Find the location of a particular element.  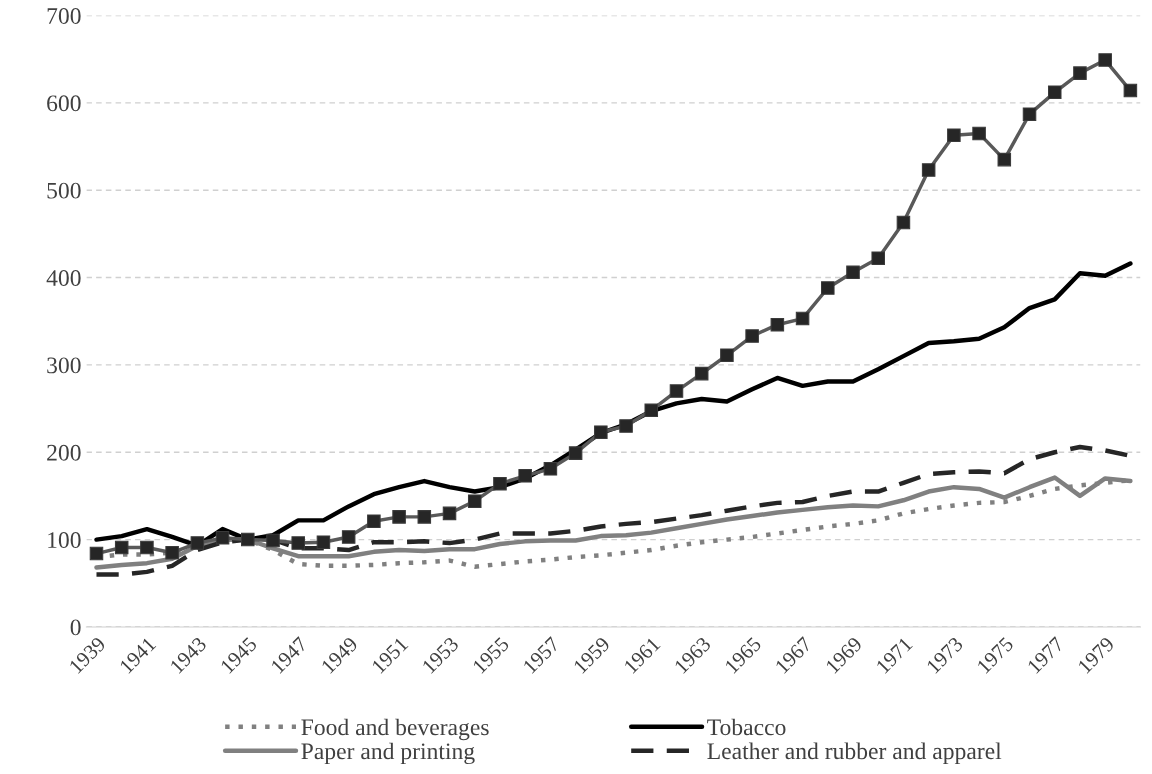

y-tick-label: 600 is located at coordinates (64, 103).